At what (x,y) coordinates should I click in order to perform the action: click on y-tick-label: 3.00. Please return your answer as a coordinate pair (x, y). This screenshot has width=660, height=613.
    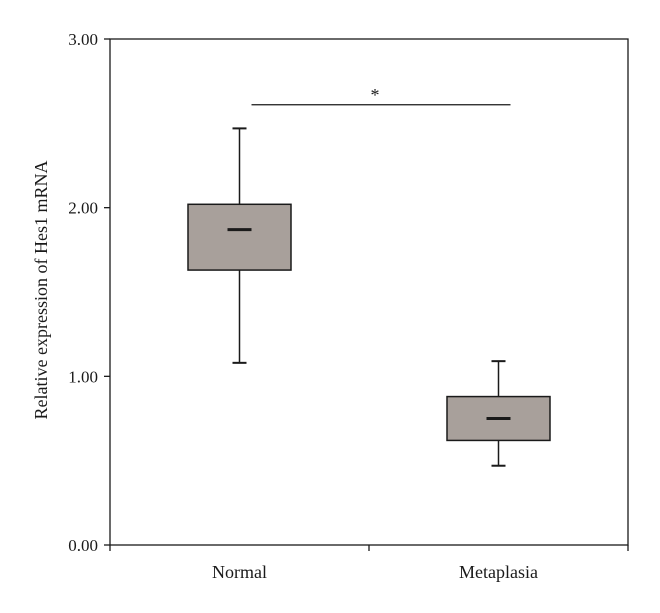
    Looking at the image, I should click on (83, 39).